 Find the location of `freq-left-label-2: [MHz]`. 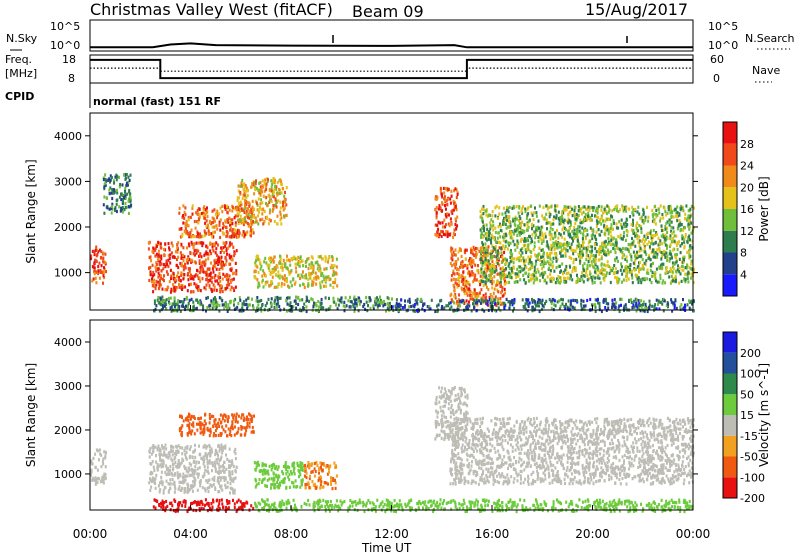

freq-left-label-2: [MHz] is located at coordinates (21, 73).